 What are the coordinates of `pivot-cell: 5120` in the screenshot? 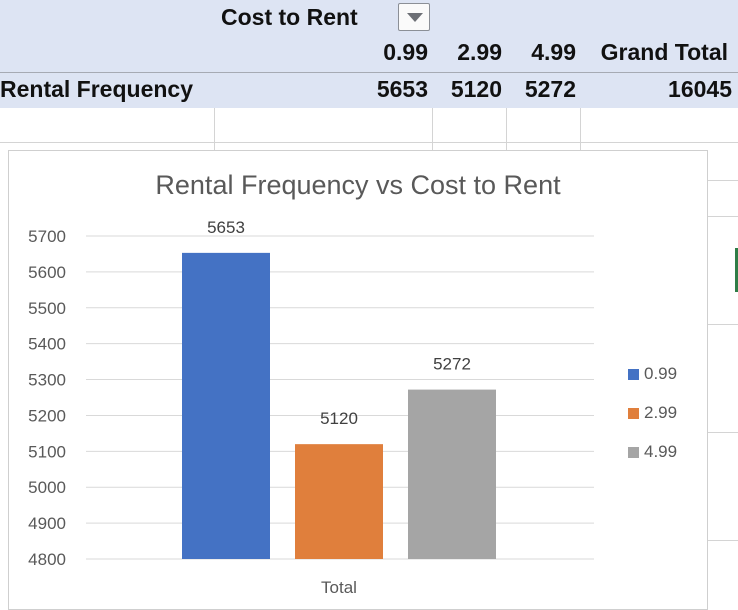 It's located at (476, 89).